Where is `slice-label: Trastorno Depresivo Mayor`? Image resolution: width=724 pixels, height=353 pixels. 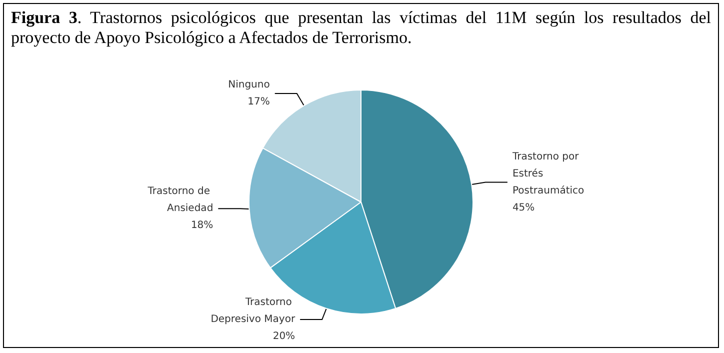 slice-label: Trastorno Depresivo Mayor is located at coordinates (253, 311).